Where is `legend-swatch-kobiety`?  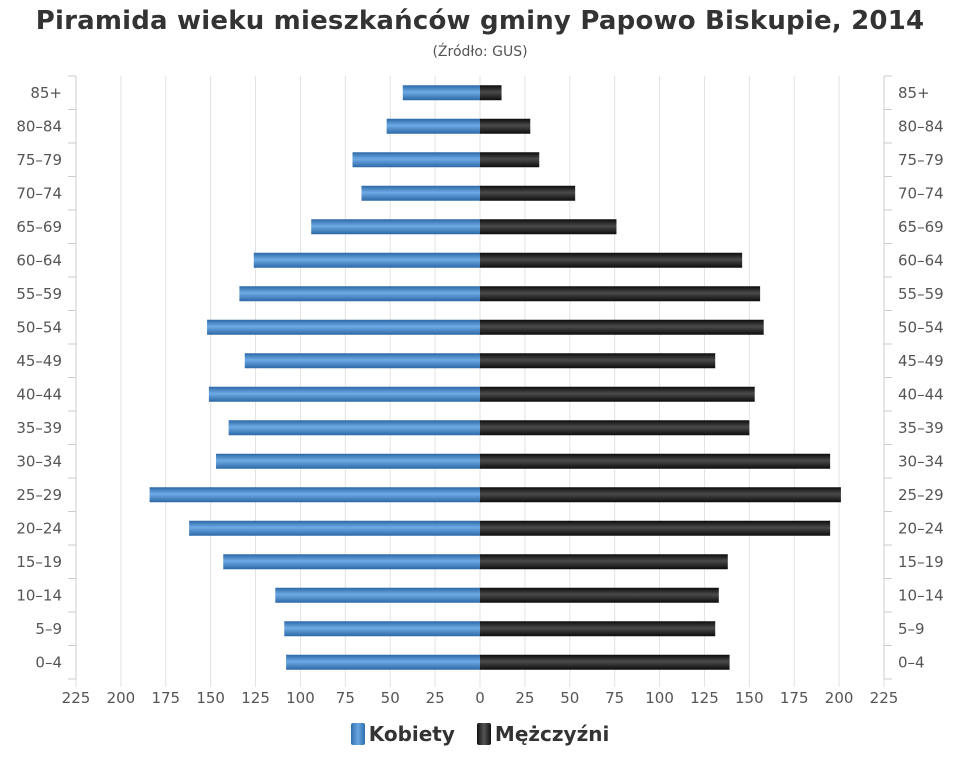 legend-swatch-kobiety is located at coordinates (357, 734).